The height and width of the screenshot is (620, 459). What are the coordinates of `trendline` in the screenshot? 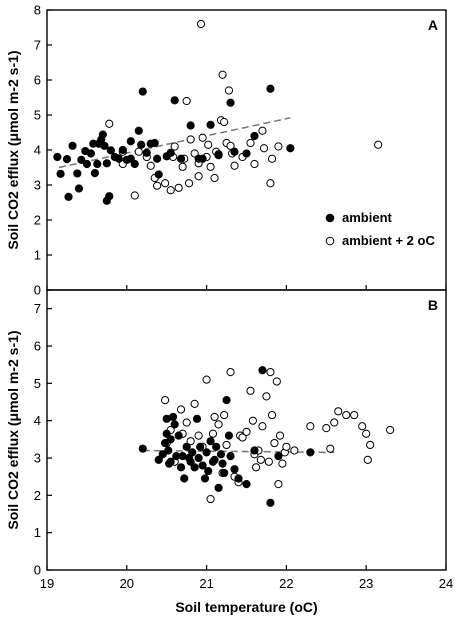 It's located at (174, 143).